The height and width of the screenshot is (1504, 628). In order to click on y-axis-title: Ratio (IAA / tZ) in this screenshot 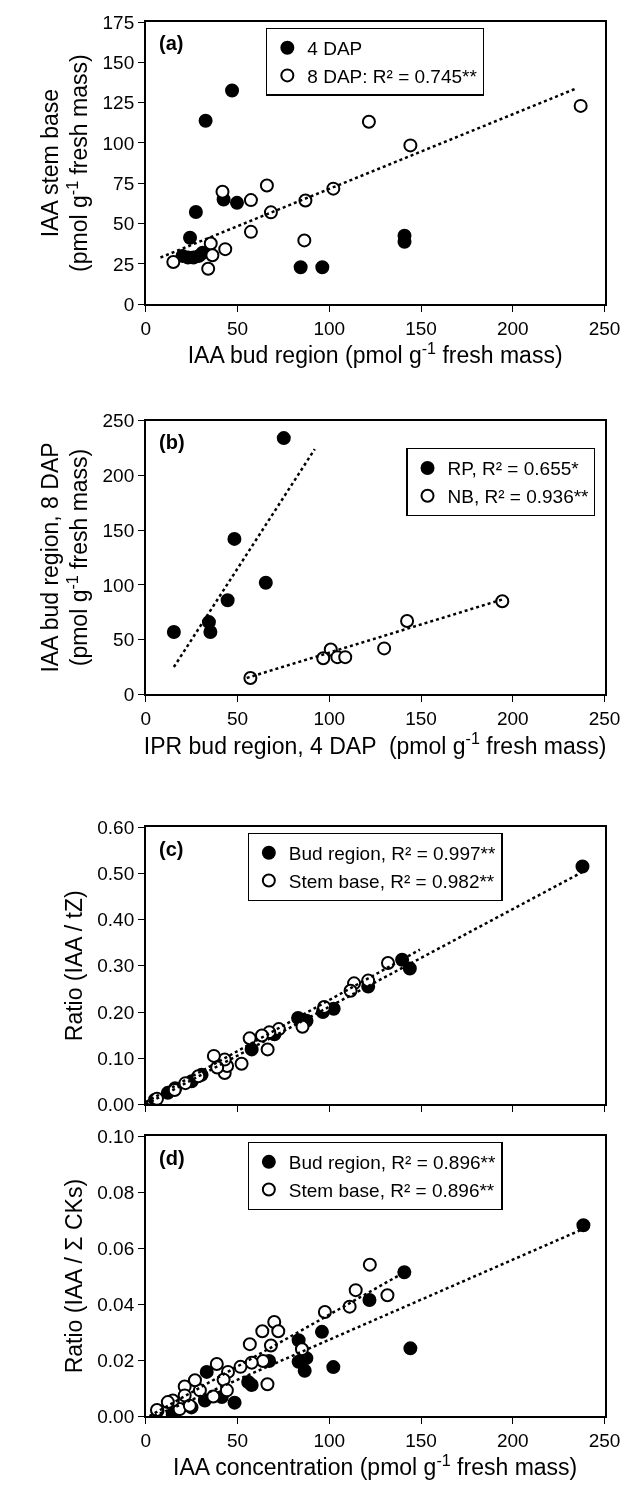, I will do `click(74, 966)`.